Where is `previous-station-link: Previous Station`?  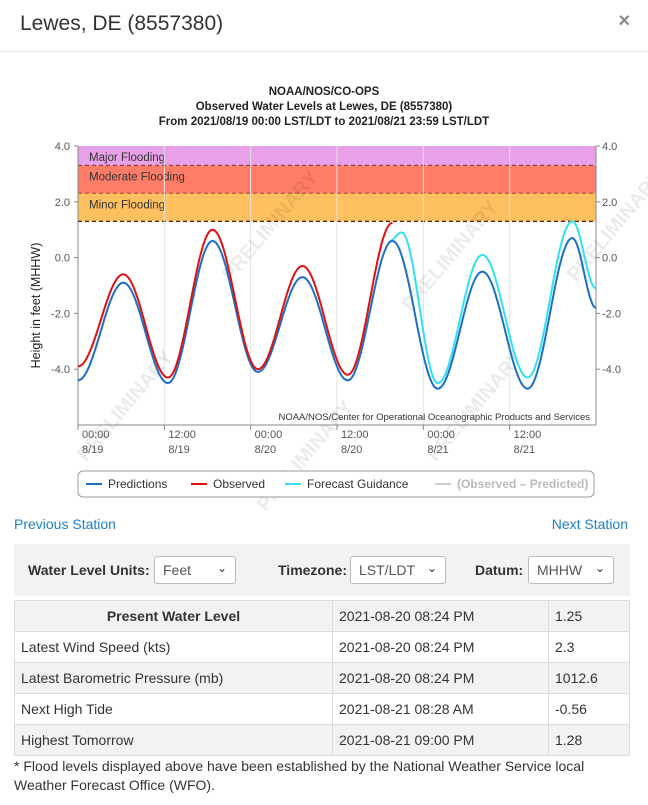
previous-station-link: Previous Station is located at coordinates (65, 524).